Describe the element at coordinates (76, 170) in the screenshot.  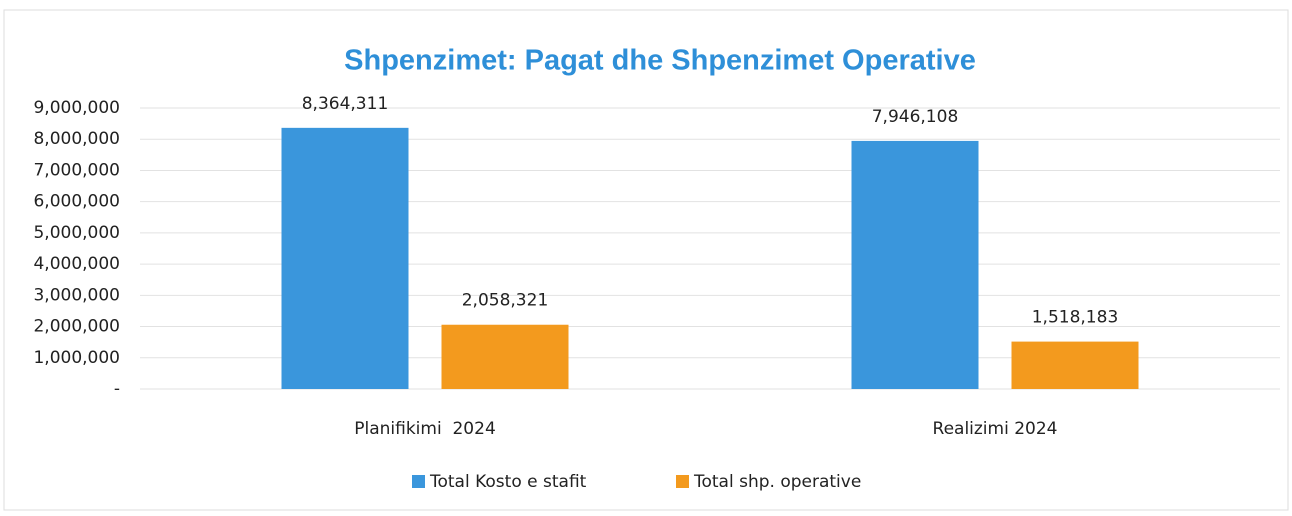
I see `y-tick-label: 7,000,000` at that location.